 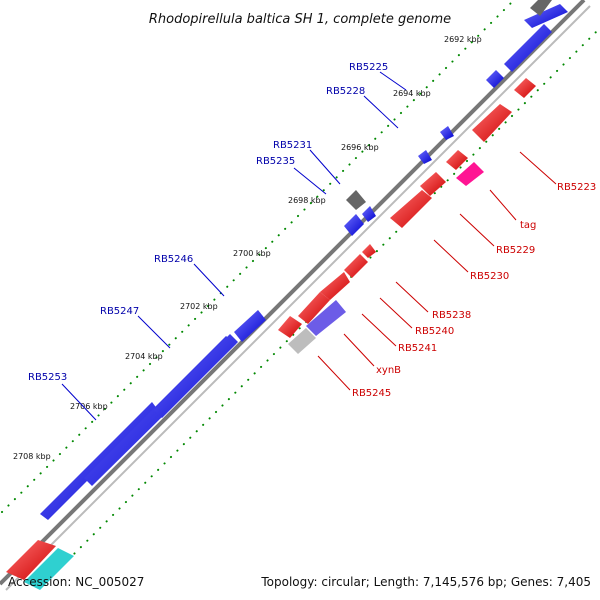 What do you see at coordinates (345, 91) in the screenshot?
I see `gene-label: RB5228` at bounding box center [345, 91].